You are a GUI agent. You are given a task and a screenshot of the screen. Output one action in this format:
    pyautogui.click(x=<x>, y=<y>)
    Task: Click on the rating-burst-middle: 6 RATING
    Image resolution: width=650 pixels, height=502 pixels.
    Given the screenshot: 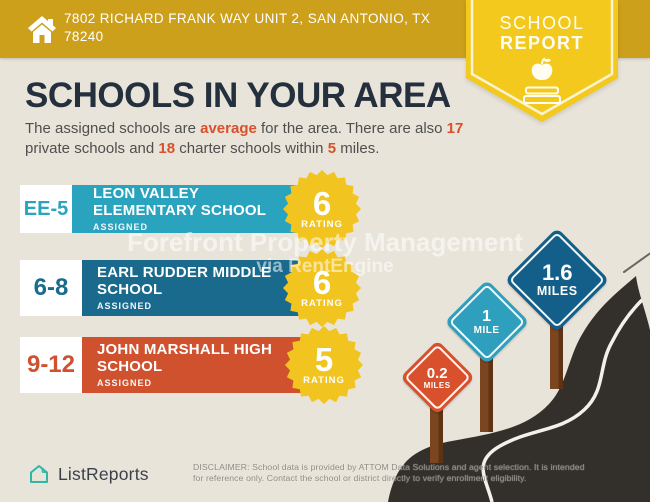 What is the action you would take?
    pyautogui.click(x=322, y=288)
    